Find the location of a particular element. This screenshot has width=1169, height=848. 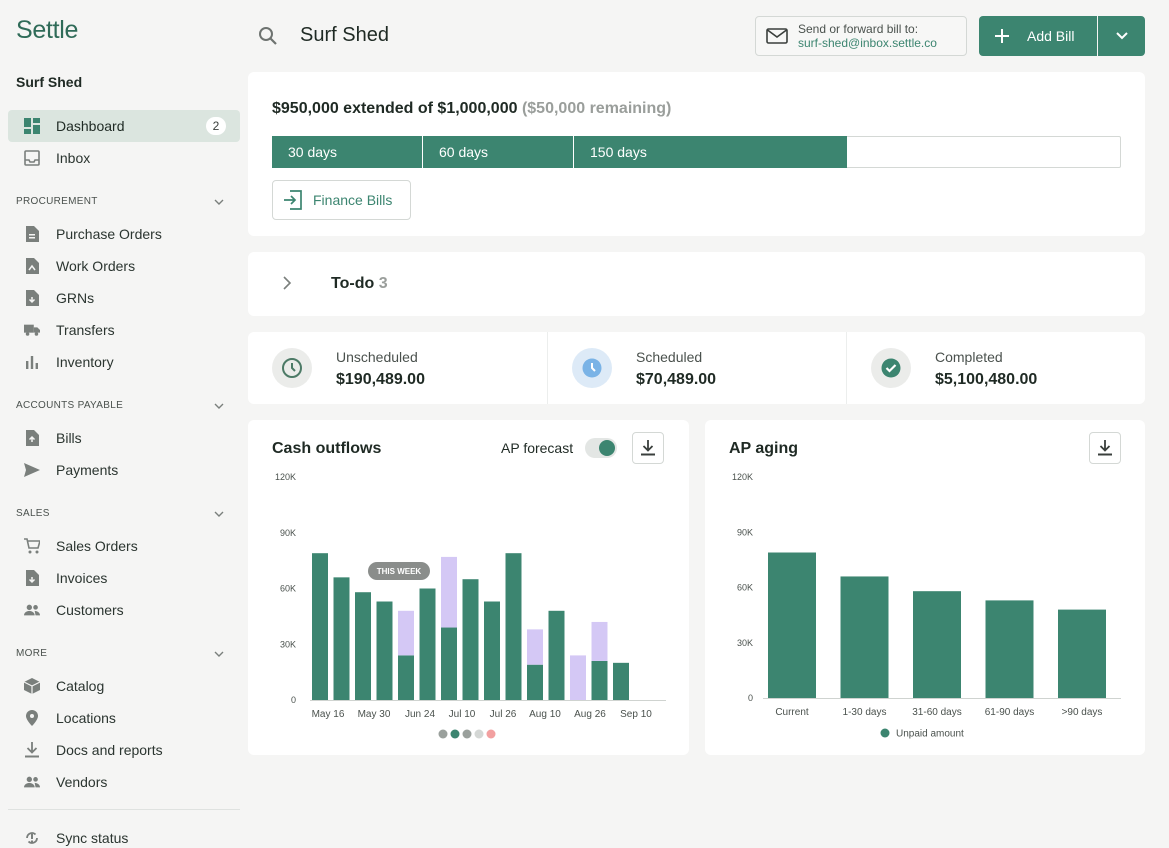

sidebar-item-sync-status: Sync status is located at coordinates (124, 835).